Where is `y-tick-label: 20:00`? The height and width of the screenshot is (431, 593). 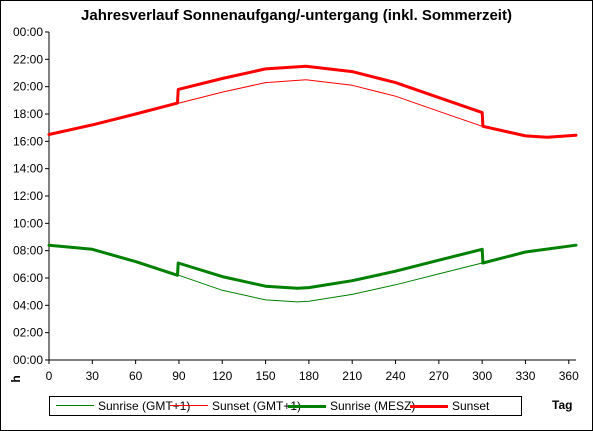 y-tick-label: 20:00 is located at coordinates (28, 87).